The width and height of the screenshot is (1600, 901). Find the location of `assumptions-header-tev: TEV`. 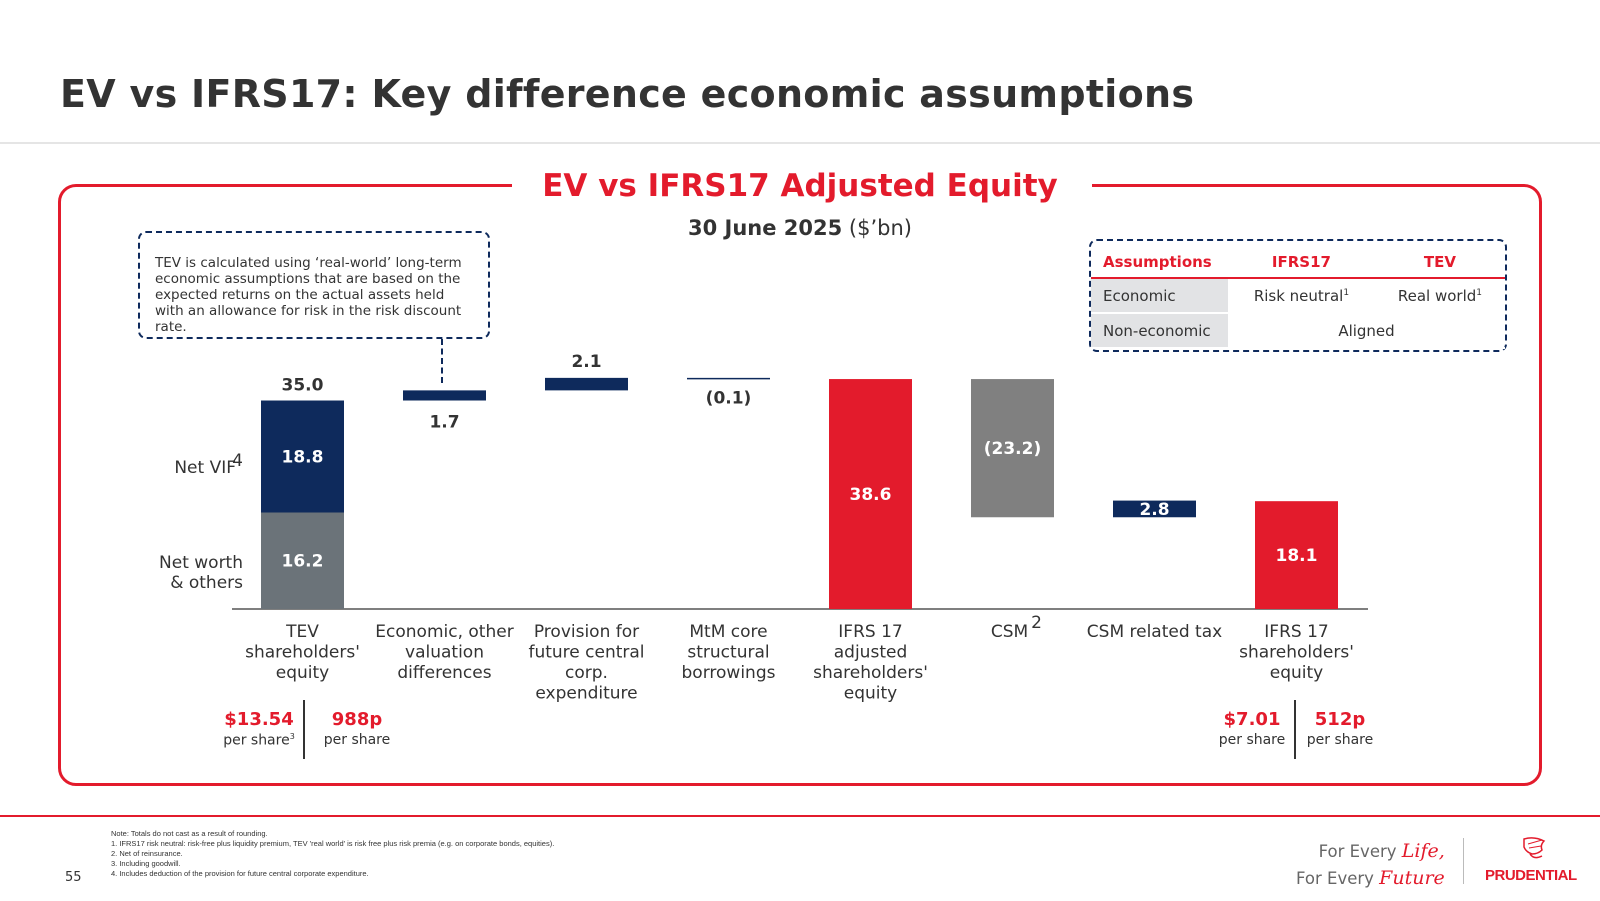

assumptions-header-tev: TEV is located at coordinates (1439, 263).